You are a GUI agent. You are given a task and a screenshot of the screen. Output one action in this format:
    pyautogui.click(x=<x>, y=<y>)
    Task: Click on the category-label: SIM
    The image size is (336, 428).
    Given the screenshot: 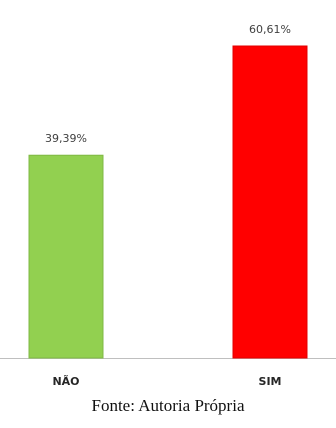 What is the action you would take?
    pyautogui.click(x=270, y=381)
    